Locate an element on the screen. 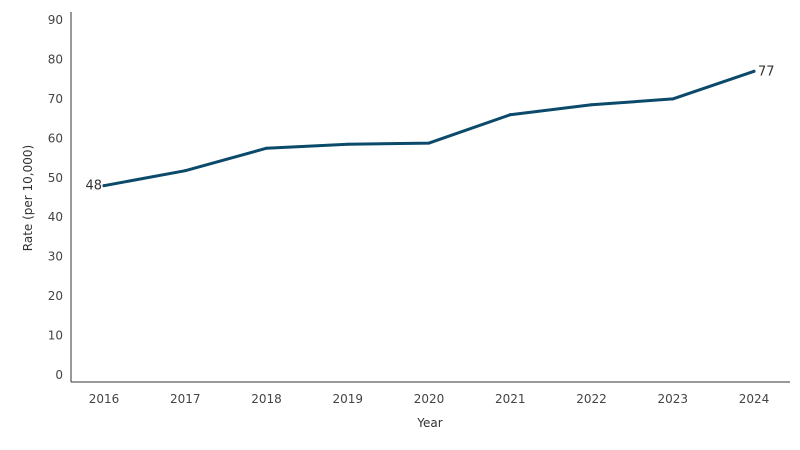 The width and height of the screenshot is (800, 450). y-tick-label: 30 is located at coordinates (55, 257).